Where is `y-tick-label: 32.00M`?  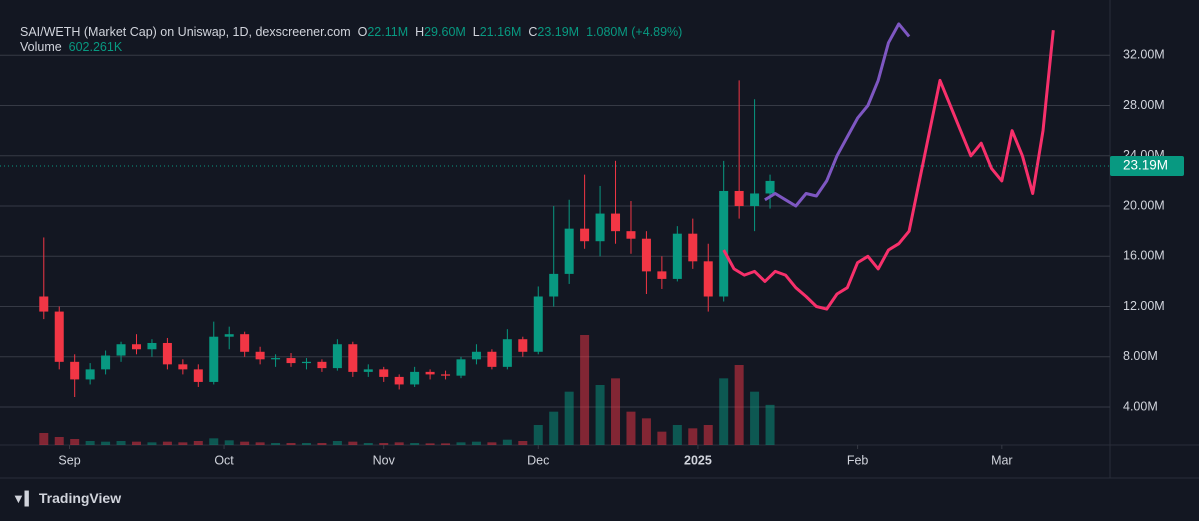 y-tick-label: 32.00M is located at coordinates (1144, 55).